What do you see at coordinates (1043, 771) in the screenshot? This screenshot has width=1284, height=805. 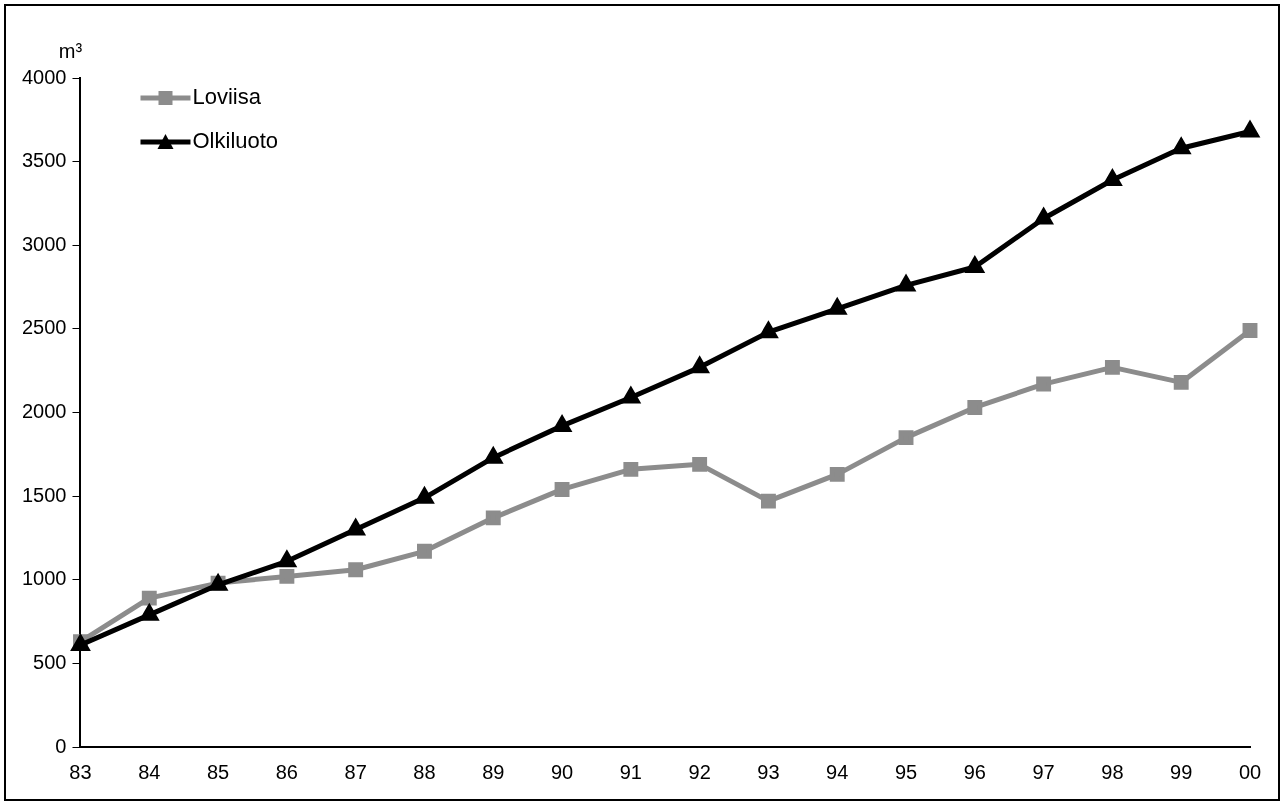 I see `x-tick-label: 97` at bounding box center [1043, 771].